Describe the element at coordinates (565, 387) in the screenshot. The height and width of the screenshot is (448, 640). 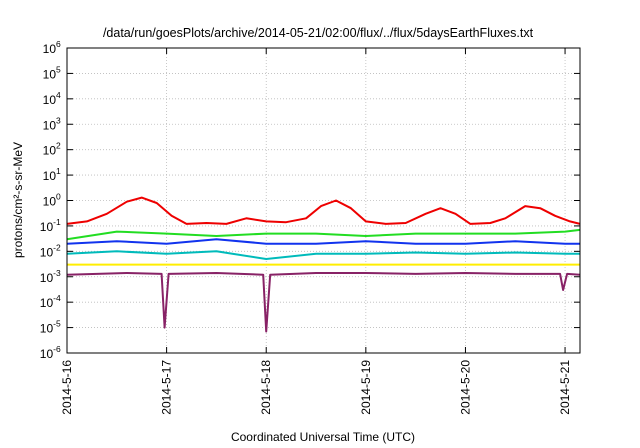
I see `x-tick-label: 2014-5-21` at that location.